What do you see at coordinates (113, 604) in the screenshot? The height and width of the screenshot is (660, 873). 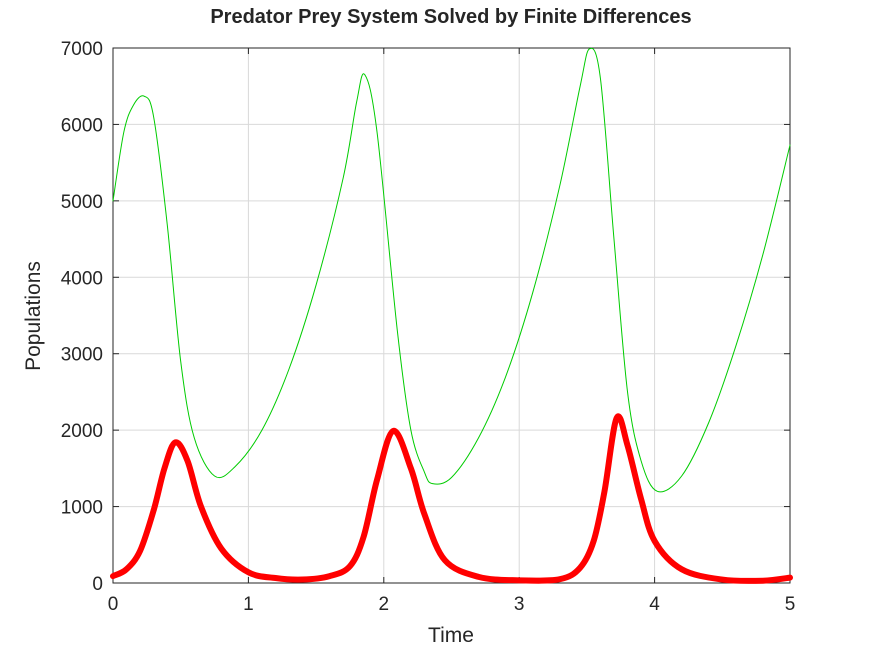 I see `x-tick-label: 0` at bounding box center [113, 604].